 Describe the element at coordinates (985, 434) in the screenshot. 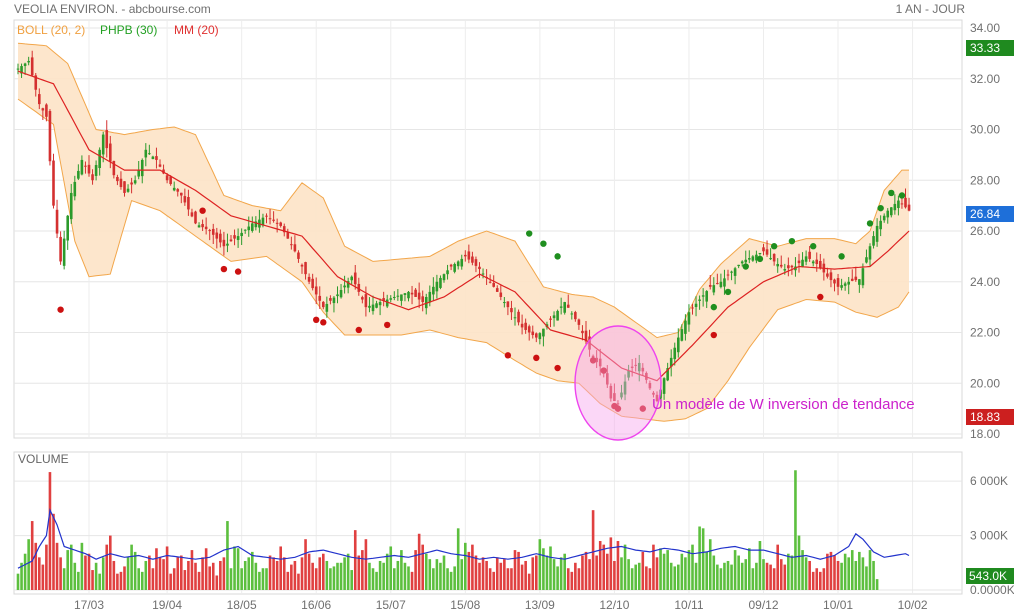

I see `price-tick-label: 18.00` at that location.